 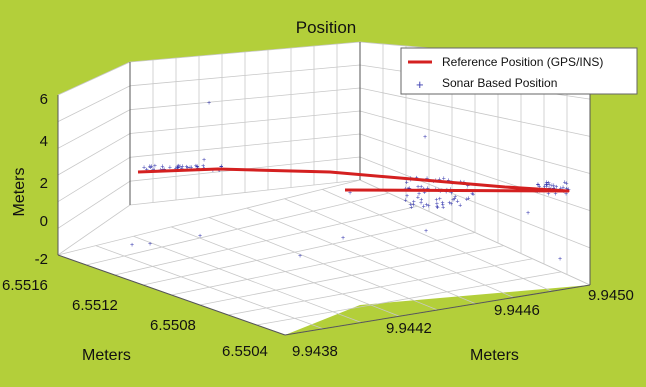 I want to click on legend-marker-swatch: +, so click(x=420, y=84).